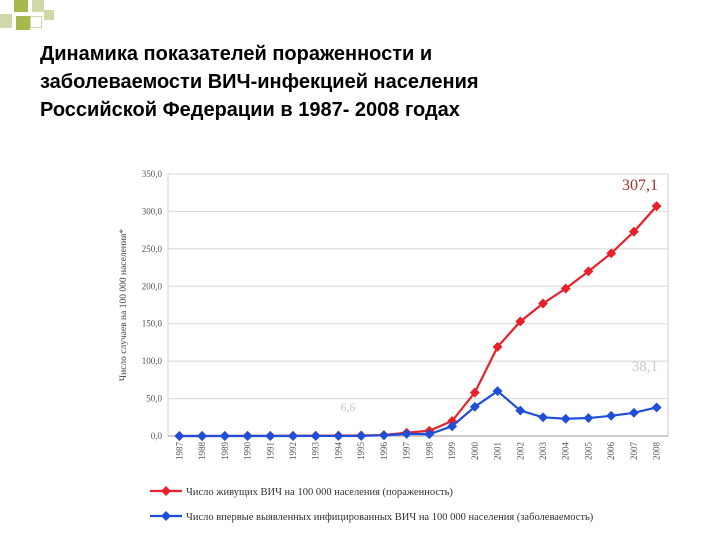 The width and height of the screenshot is (720, 540). What do you see at coordinates (259, 82) in the screenshot?
I see `title-line: заболеваемости ВИЧ-инфекцией населения` at bounding box center [259, 82].